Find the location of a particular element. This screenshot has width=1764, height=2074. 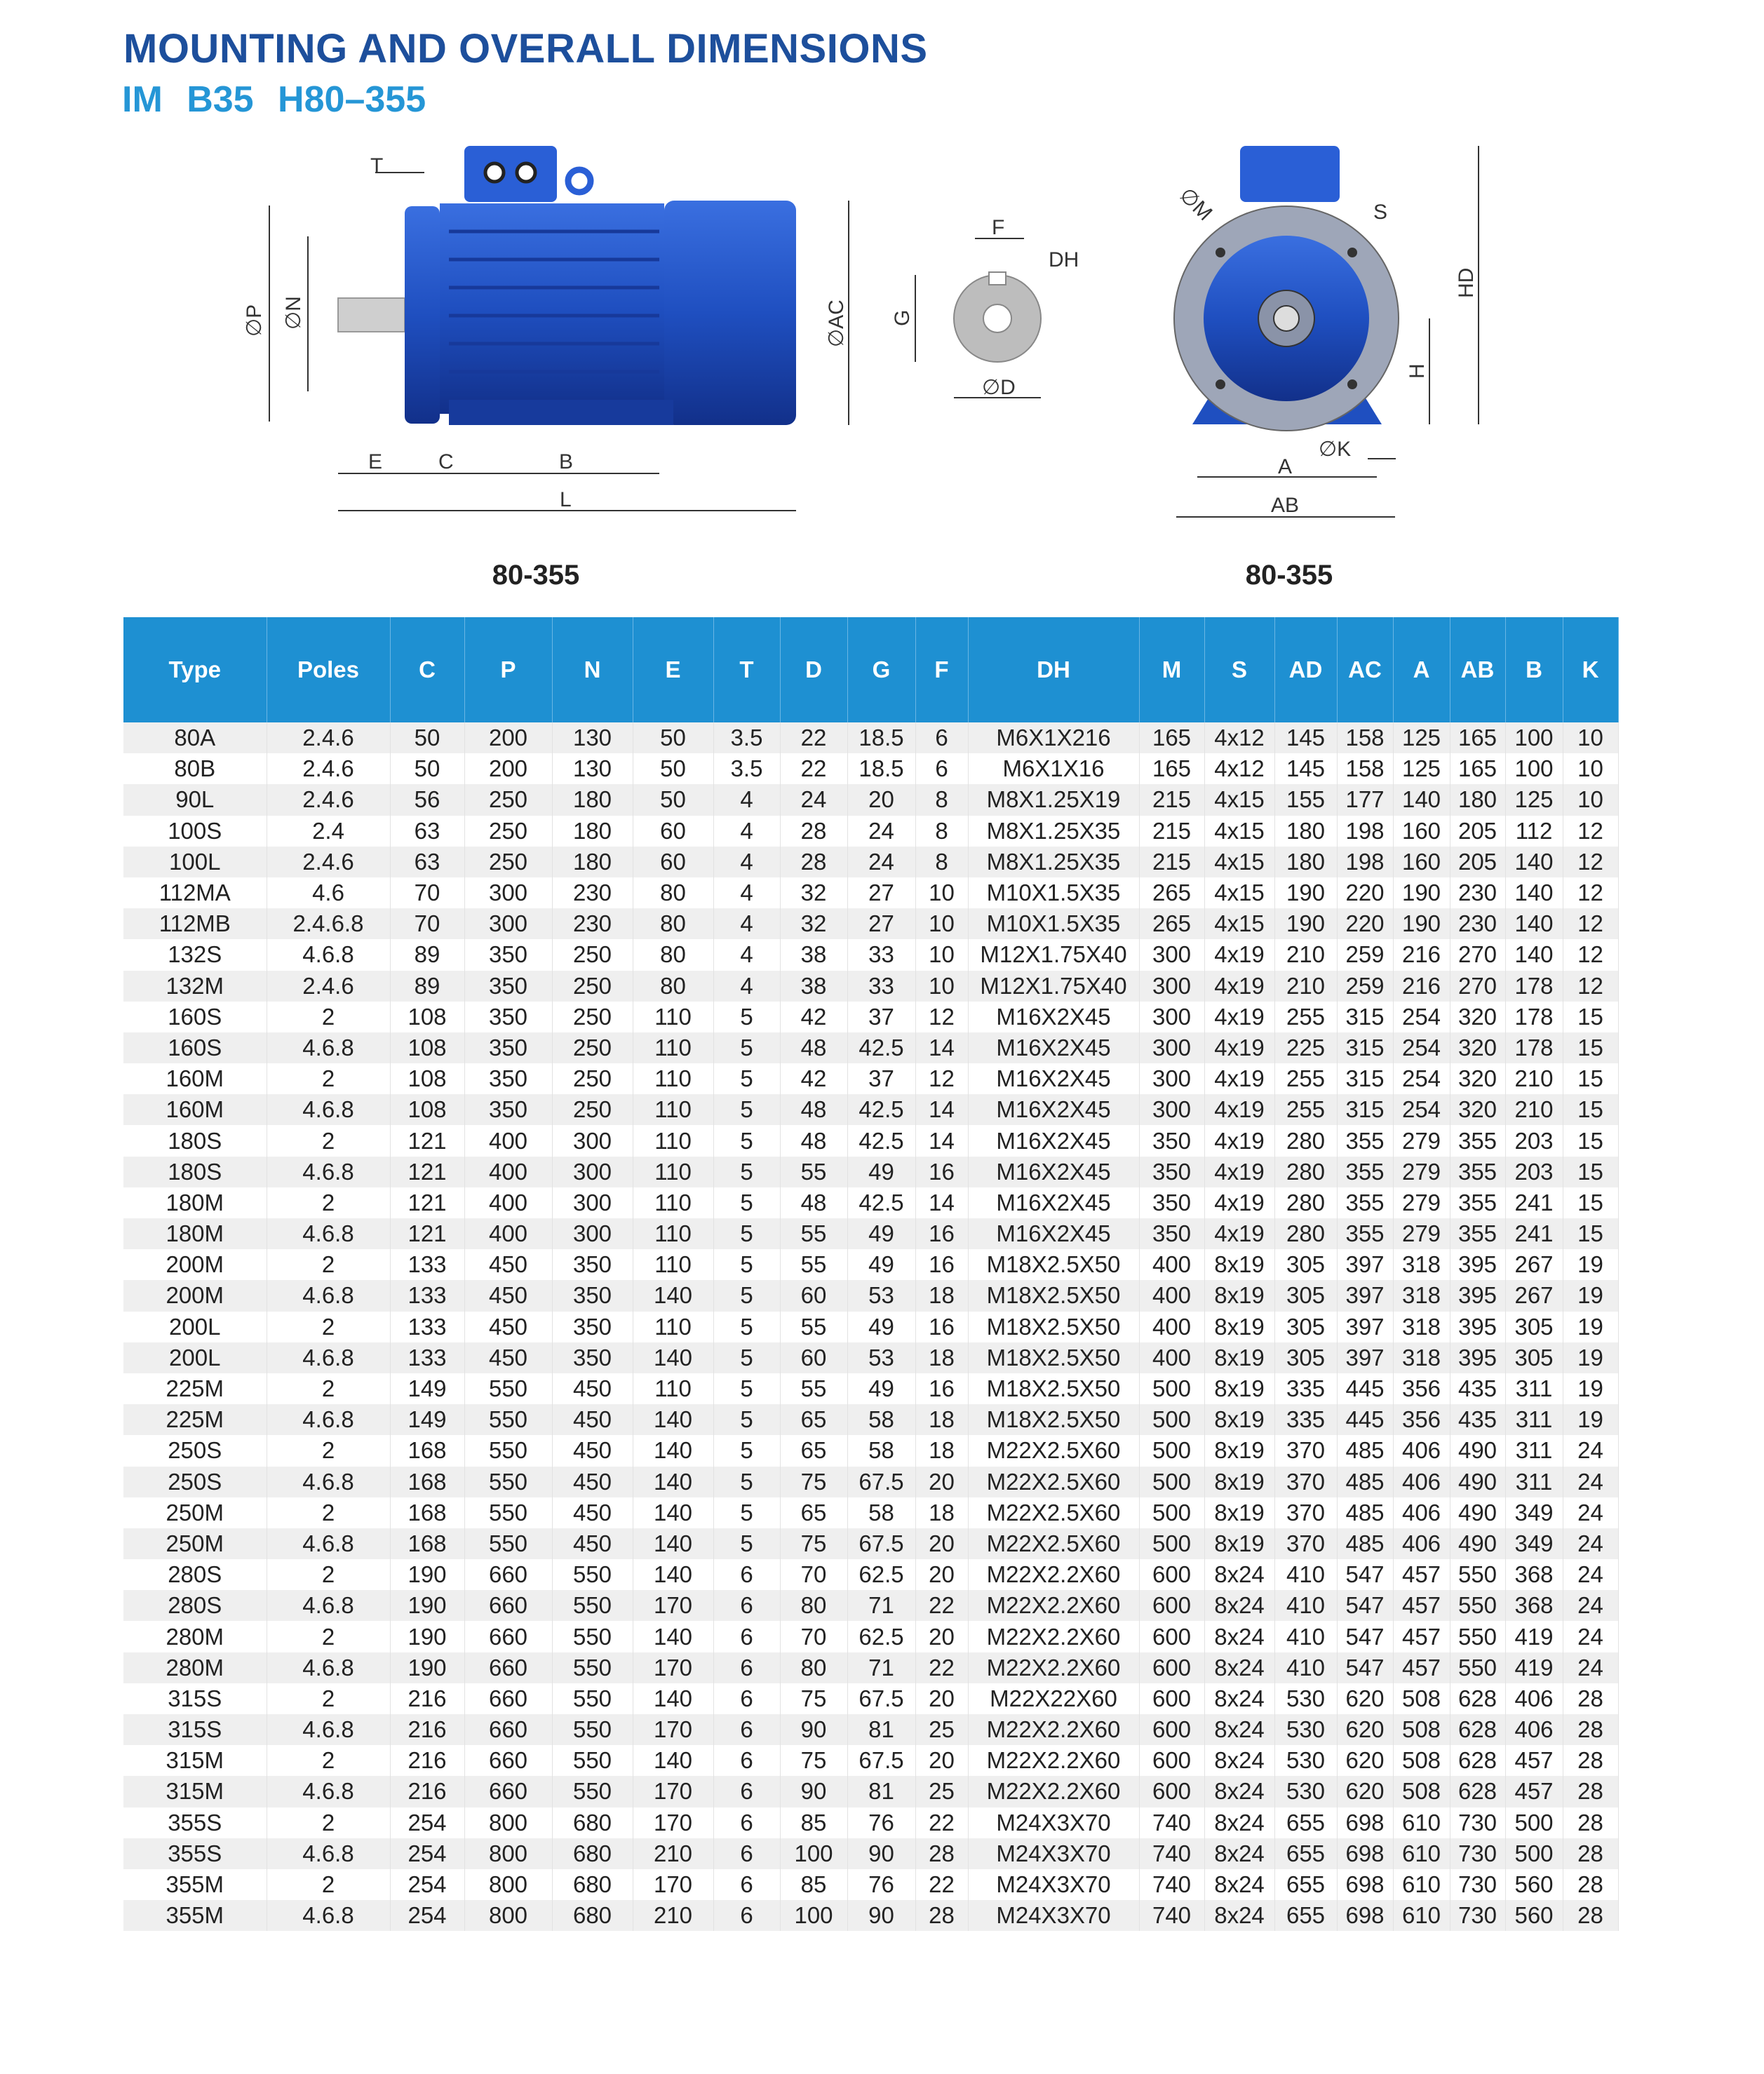

cell-ad: 530 is located at coordinates (1306, 1791).